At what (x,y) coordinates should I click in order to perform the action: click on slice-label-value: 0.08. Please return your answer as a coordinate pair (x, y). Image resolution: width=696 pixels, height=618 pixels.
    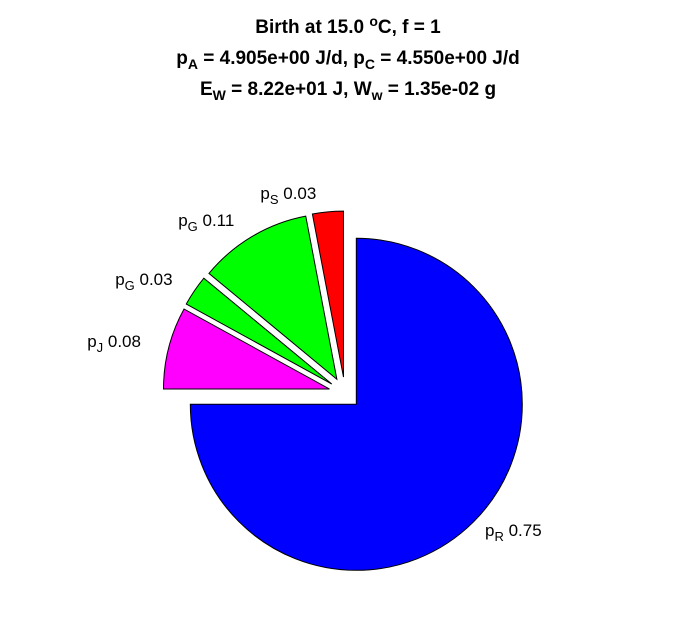
    Looking at the image, I should click on (122, 341).